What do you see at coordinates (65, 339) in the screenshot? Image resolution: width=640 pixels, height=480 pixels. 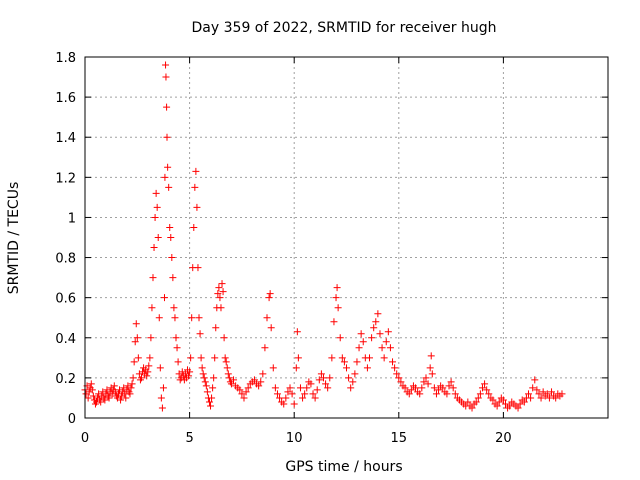 I see `y-tick-label: 0.4` at bounding box center [65, 339].